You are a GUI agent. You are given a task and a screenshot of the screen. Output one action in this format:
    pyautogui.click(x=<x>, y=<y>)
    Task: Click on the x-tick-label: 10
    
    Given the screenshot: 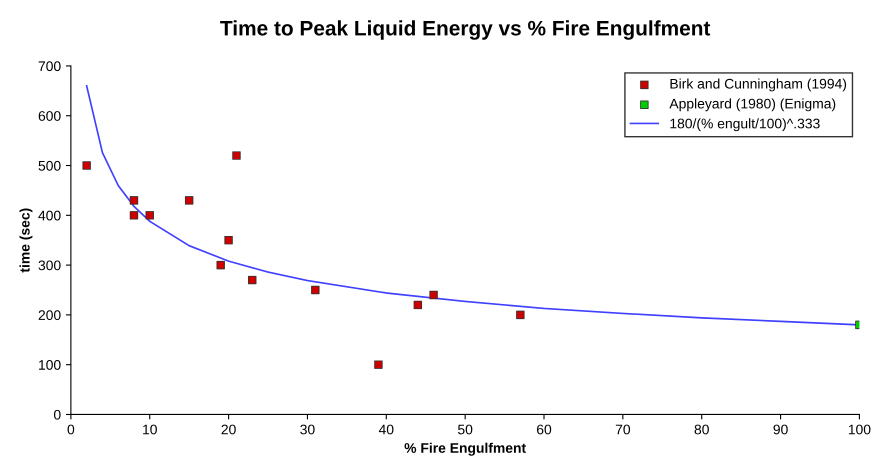 What is the action you would take?
    pyautogui.click(x=150, y=429)
    